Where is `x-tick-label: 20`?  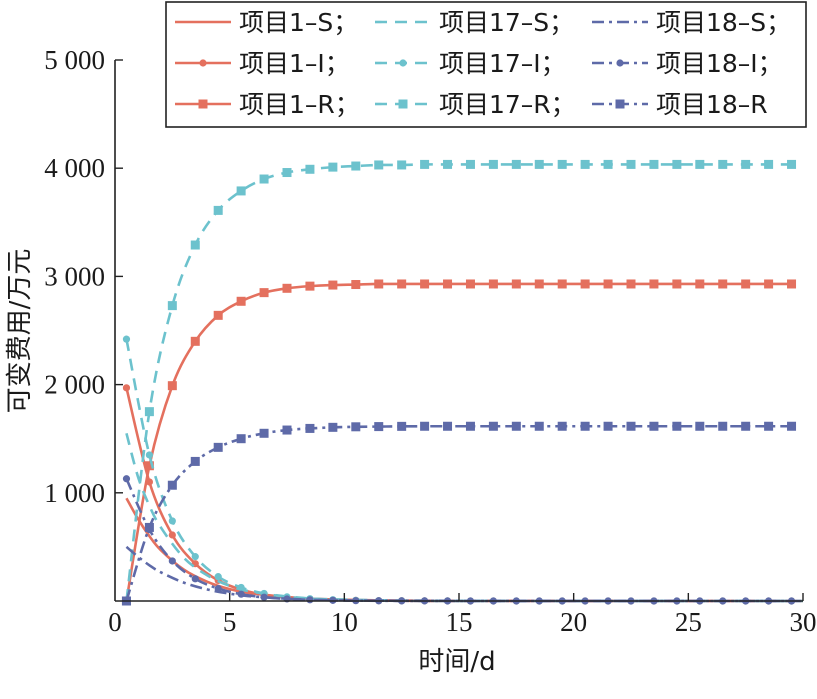 x-tick-label: 20 is located at coordinates (573, 622).